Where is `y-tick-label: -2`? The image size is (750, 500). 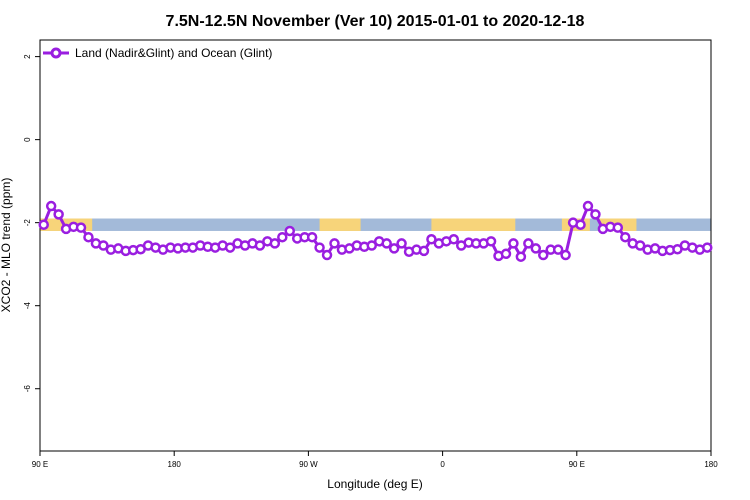
y-tick-label: -2 is located at coordinates (27, 223).